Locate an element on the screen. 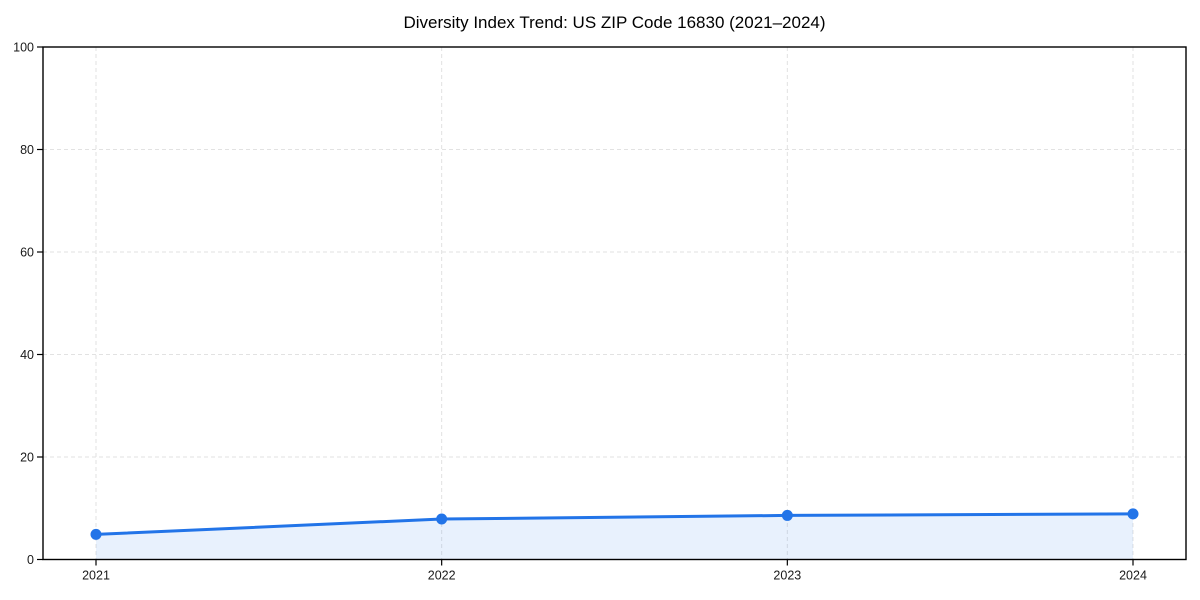  area-fill is located at coordinates (614, 536).